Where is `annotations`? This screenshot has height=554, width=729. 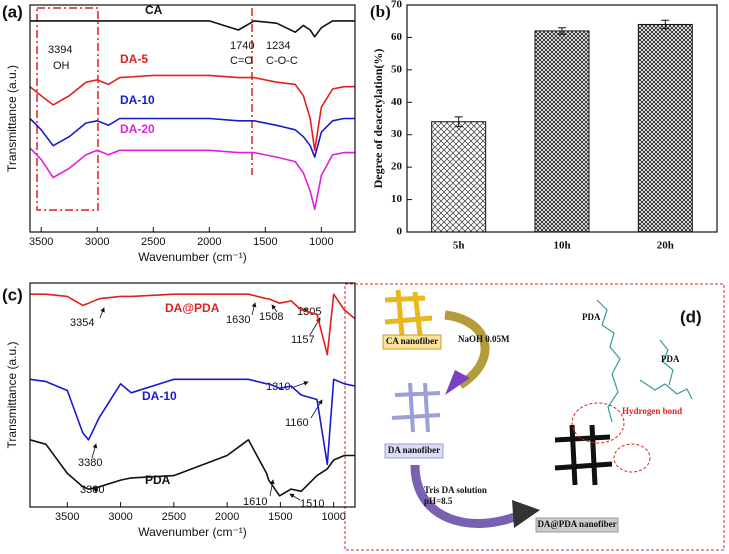
annotations is located at coordinates (207, 401).